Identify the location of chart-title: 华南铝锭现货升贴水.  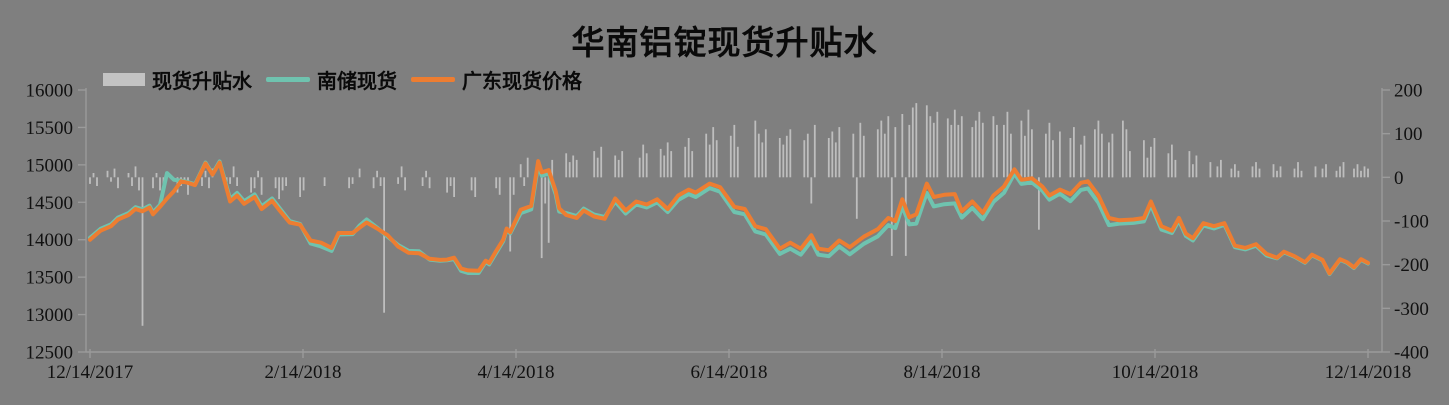
(724, 42).